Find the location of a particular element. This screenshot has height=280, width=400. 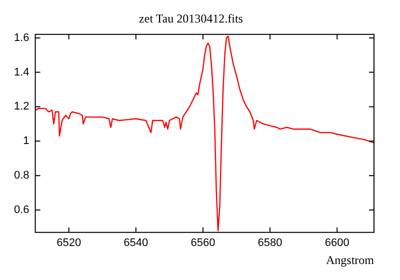

x-axis-title: Angstrom is located at coordinates (350, 259).